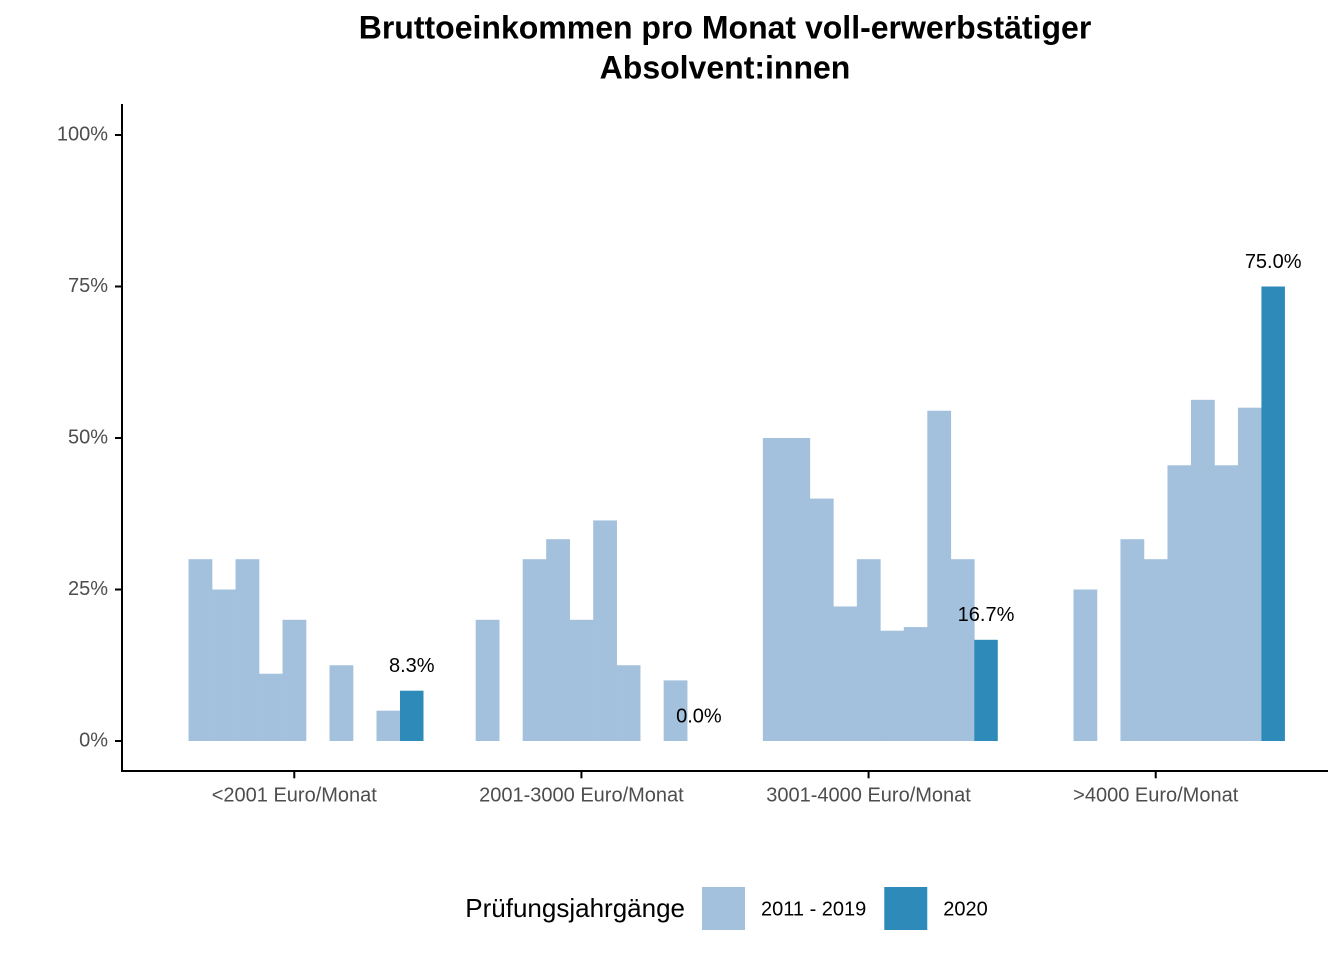  I want to click on y-tick-label: 100%, so click(82, 134).